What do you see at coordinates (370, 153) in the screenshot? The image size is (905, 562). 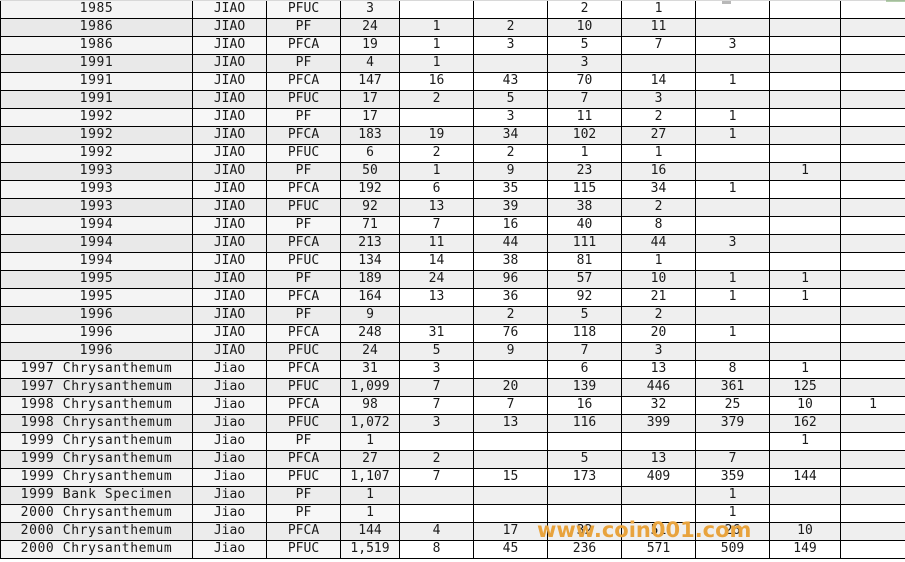 I see `cell-total: 6` at bounding box center [370, 153].